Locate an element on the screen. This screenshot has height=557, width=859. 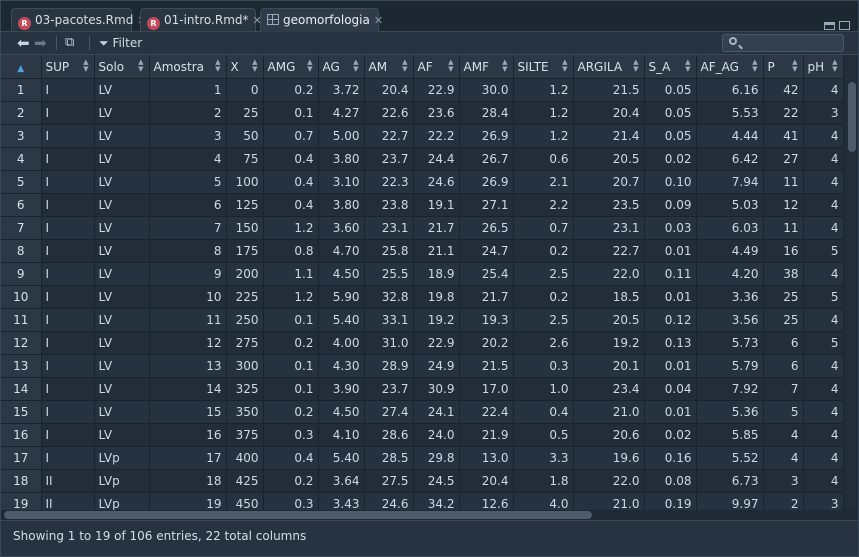
tab-03-pacotes: R03-pacotes.Rmd✕ is located at coordinates (79, 19).